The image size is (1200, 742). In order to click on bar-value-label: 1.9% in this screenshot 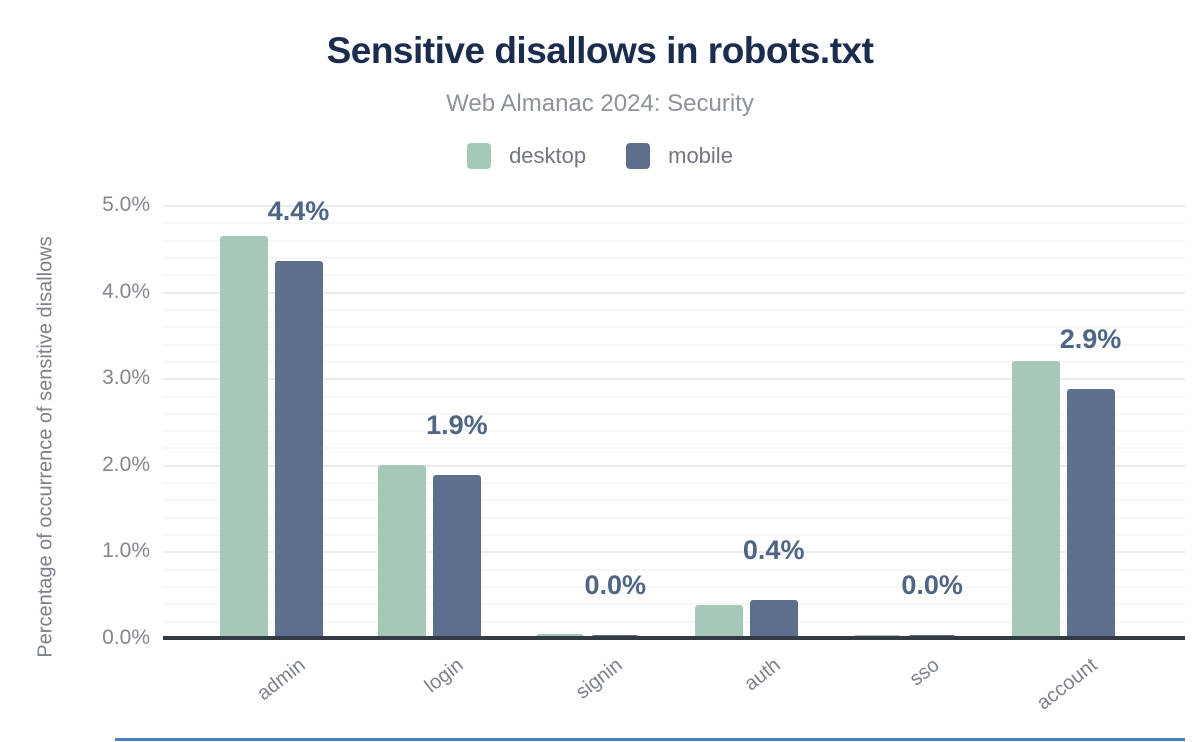, I will do `click(457, 425)`.